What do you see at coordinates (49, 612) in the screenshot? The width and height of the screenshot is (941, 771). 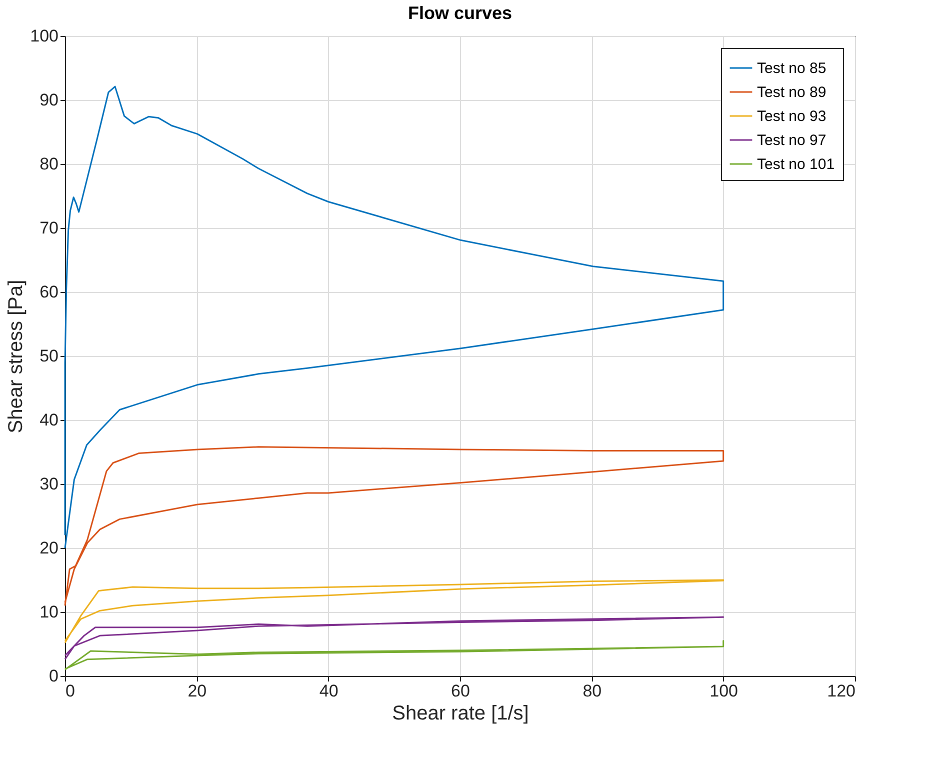 I see `y-tick-label: 10` at bounding box center [49, 612].